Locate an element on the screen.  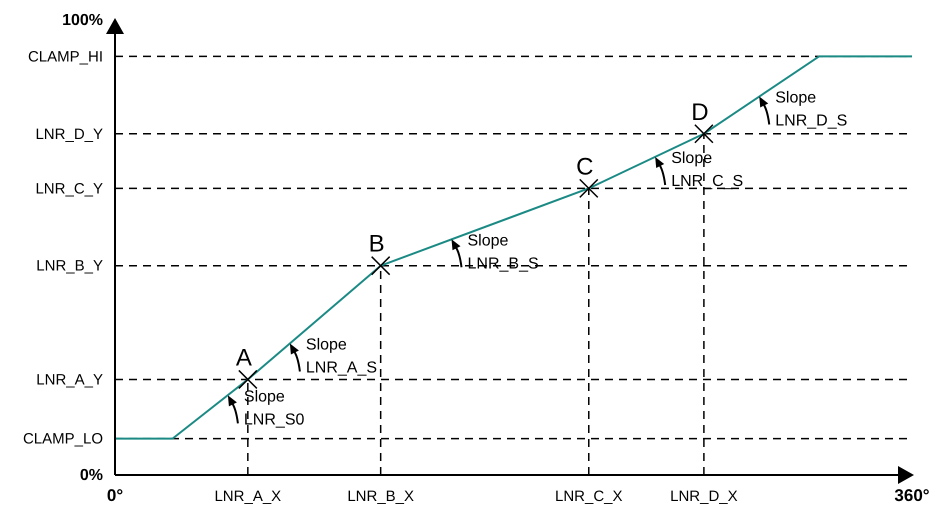
annotation: Slope LNR_D_S is located at coordinates (811, 109).